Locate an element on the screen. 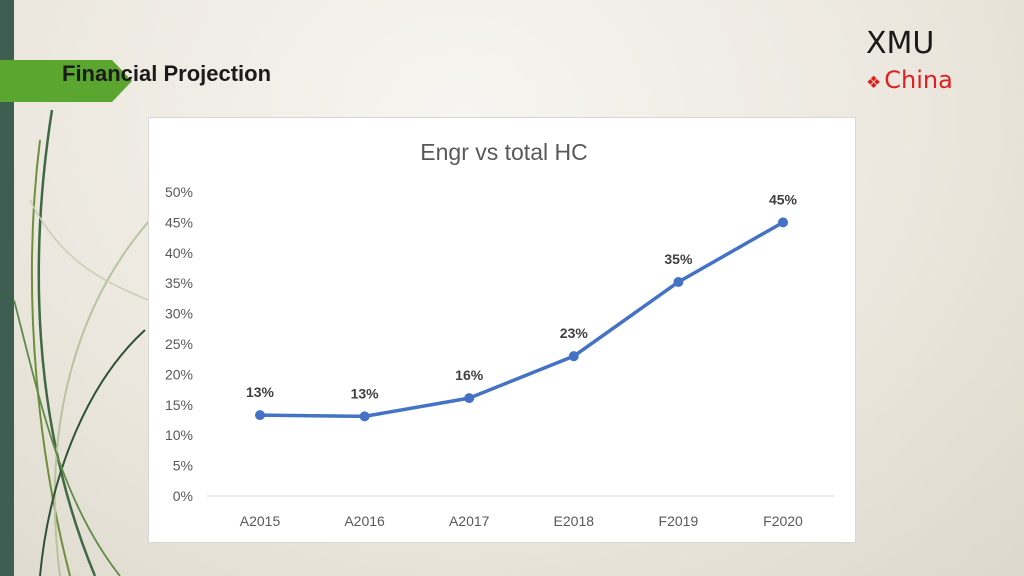 The image size is (1024, 576). title-tab is located at coordinates (66, 81).